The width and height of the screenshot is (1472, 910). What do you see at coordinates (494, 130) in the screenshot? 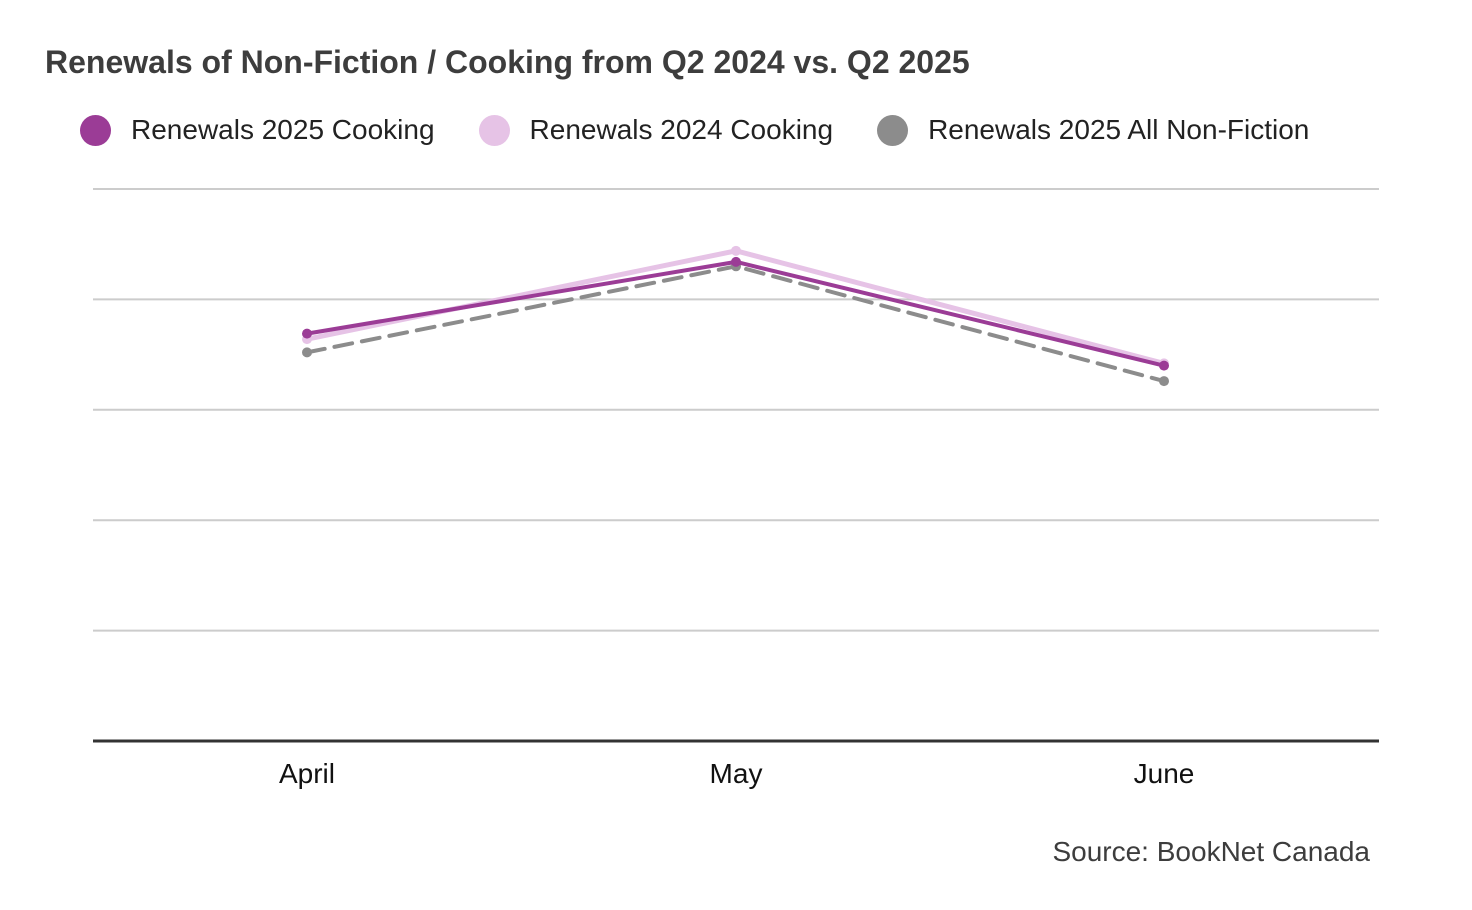
I see `legend-swatch-renewals-2024-cooking` at bounding box center [494, 130].